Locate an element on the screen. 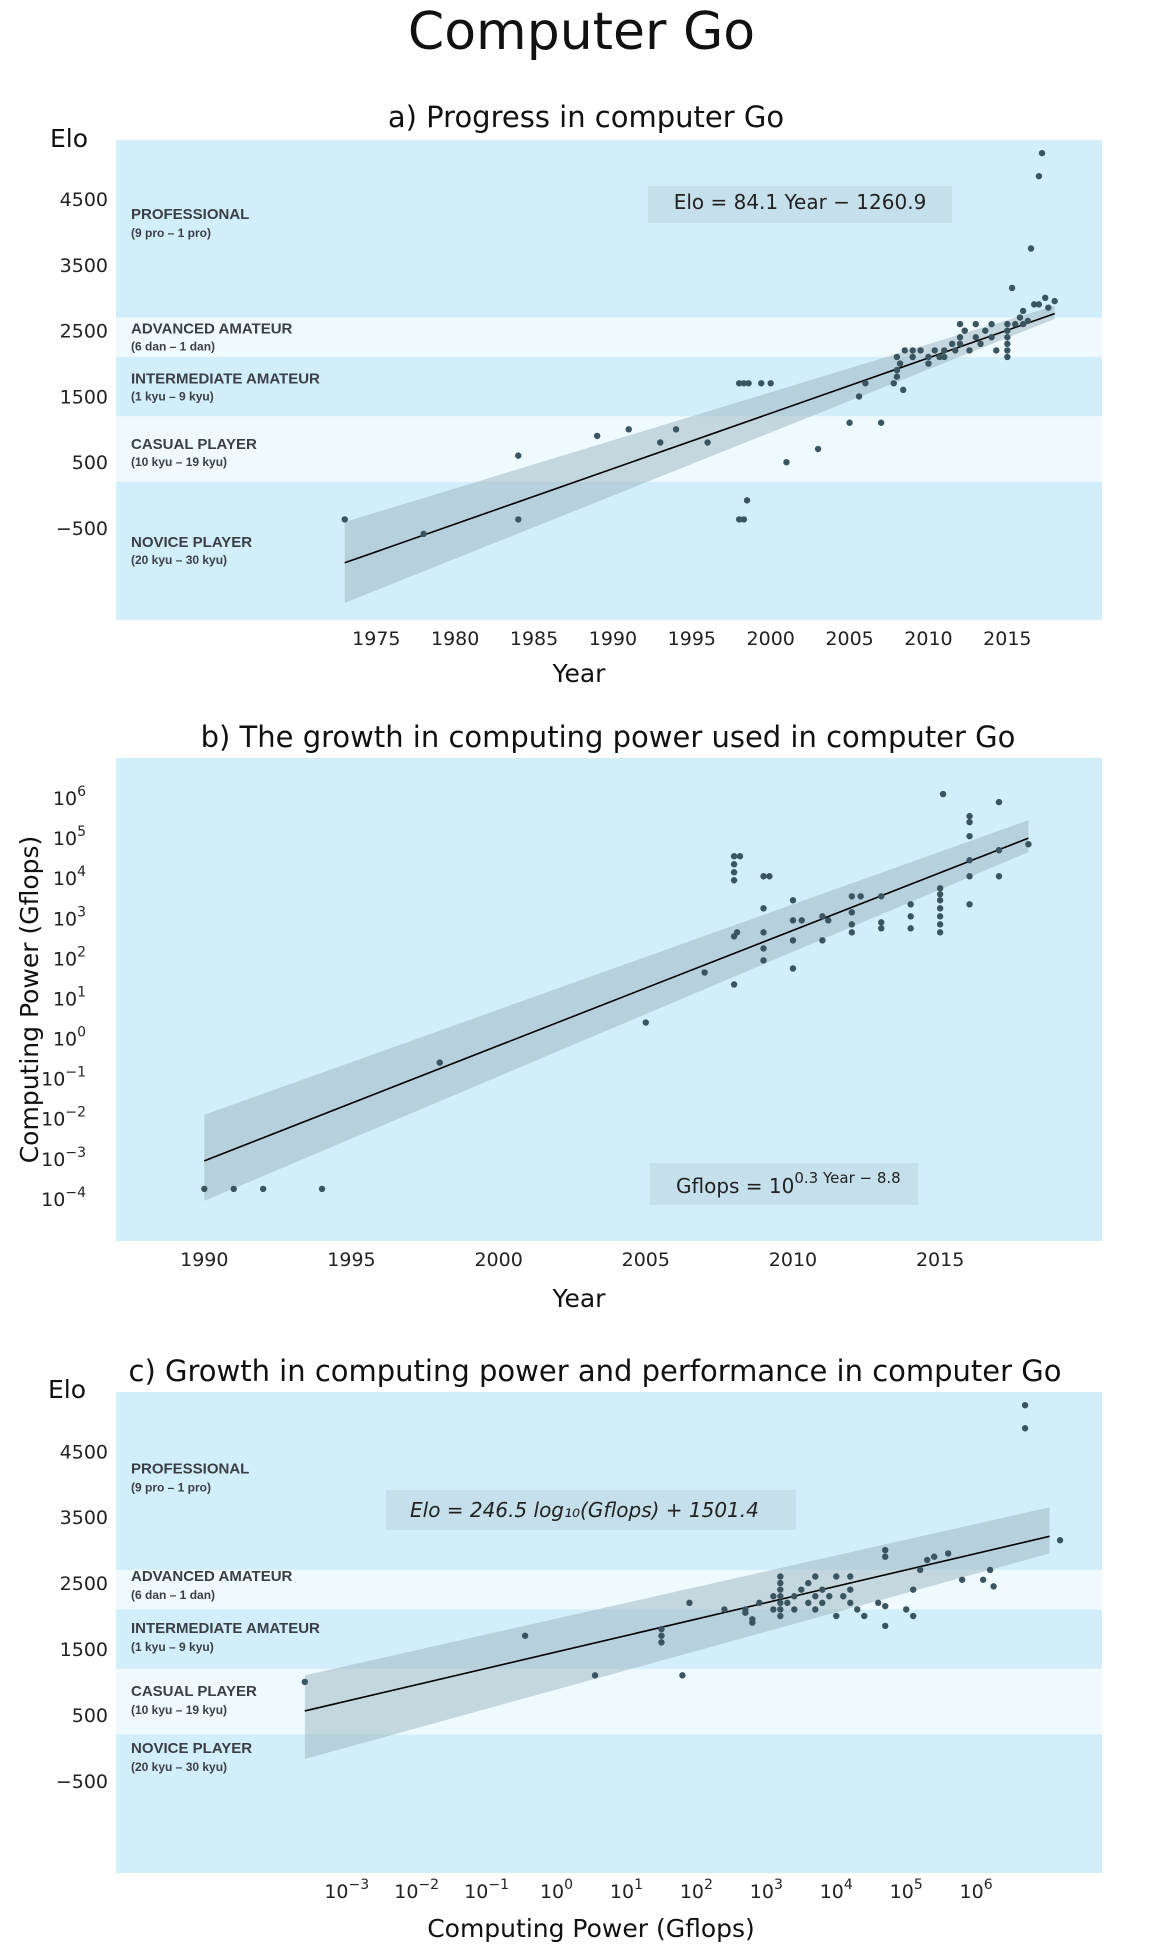 The width and height of the screenshot is (1163, 1950). y-tick-label: 10⁻¹ is located at coordinates (63, 1078).